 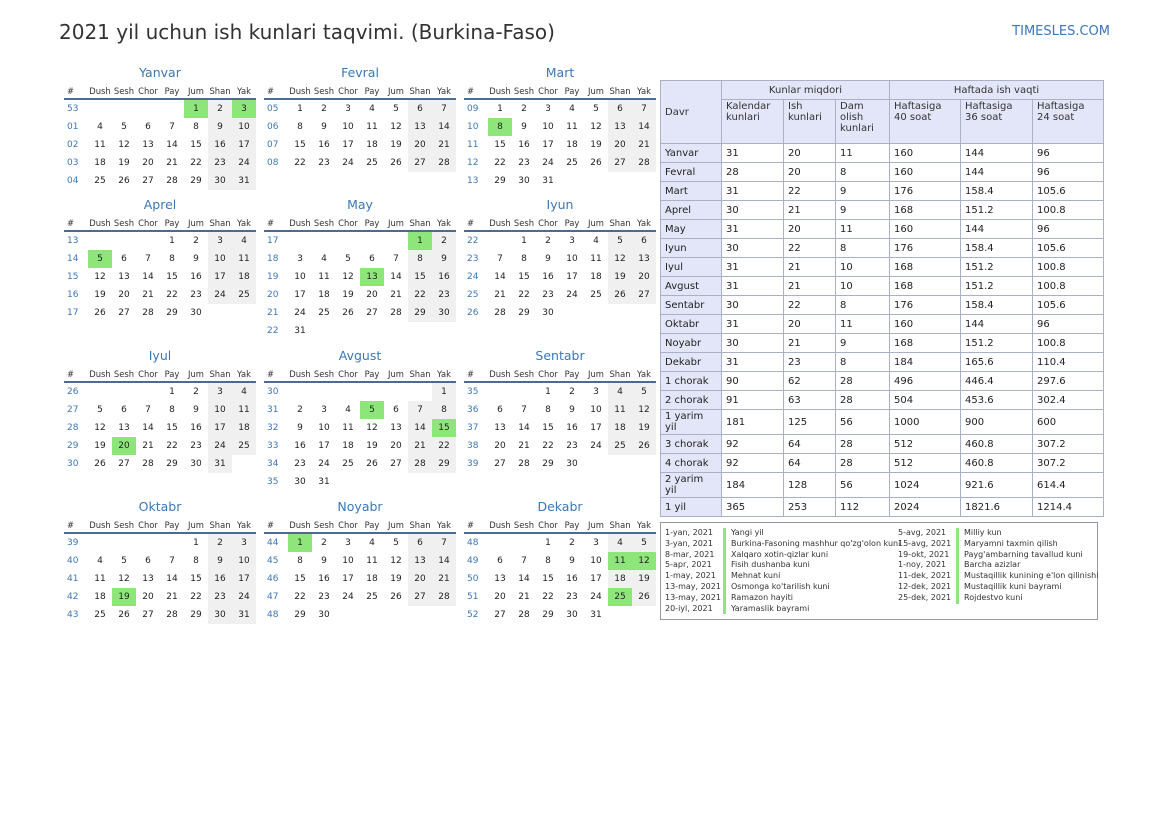 What do you see at coordinates (882, 422) in the screenshot?
I see `table-row: 1 yarim yil 181 125 56 1000 900 600` at bounding box center [882, 422].